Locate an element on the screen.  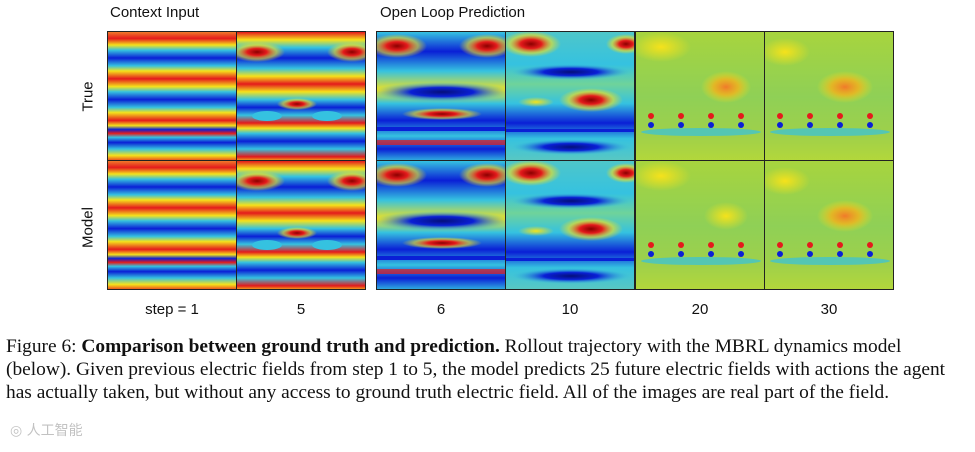
step-label-5: 5 is located at coordinates (301, 309).